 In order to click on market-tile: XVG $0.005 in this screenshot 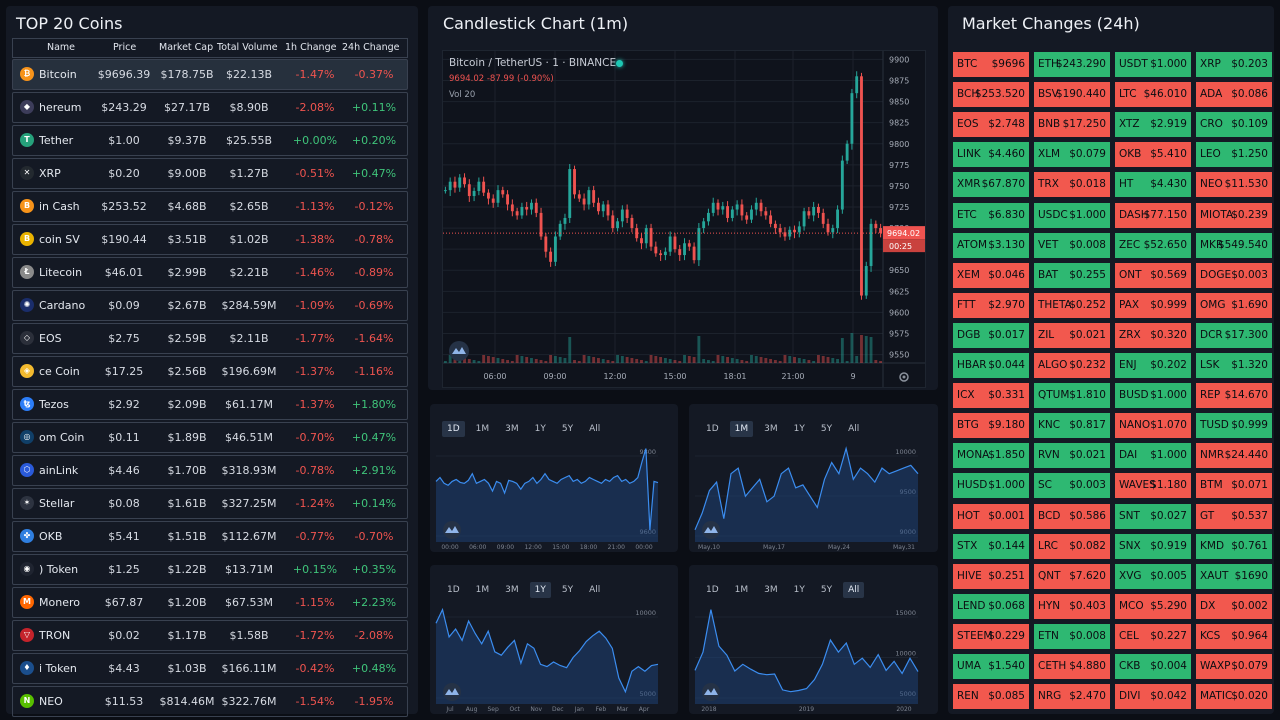, I will do `click(1153, 576)`.